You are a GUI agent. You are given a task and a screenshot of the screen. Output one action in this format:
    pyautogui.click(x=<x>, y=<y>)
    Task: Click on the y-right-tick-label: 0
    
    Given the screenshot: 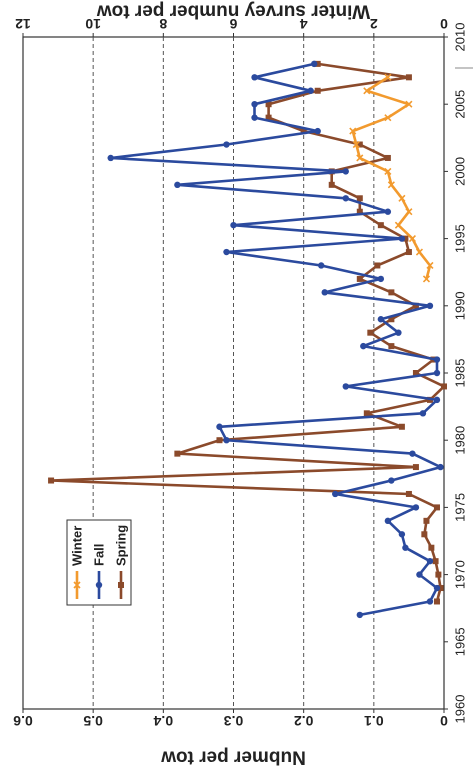 What is the action you would take?
    pyautogui.click(x=444, y=24)
    